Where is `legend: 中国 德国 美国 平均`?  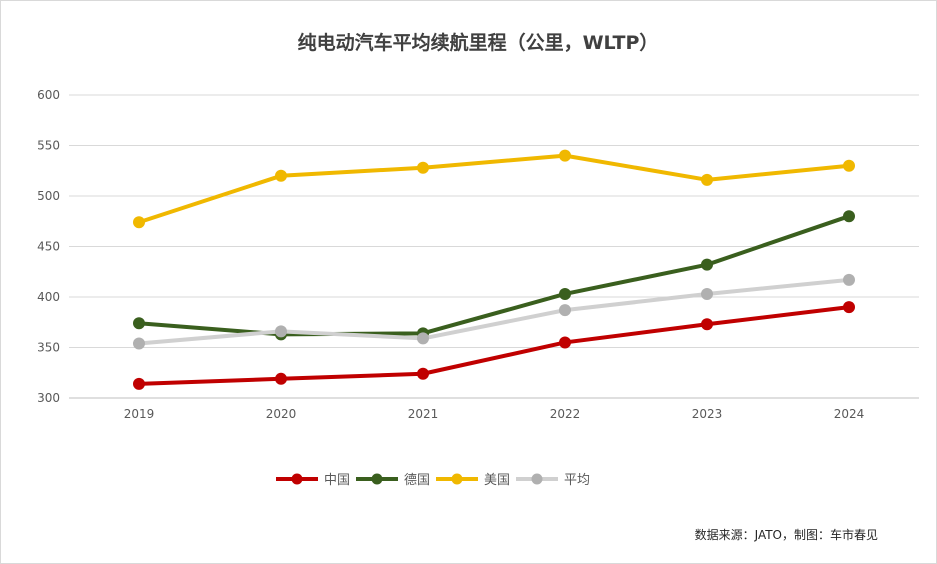 legend: 中国 德国 美国 平均 is located at coordinates (433, 480).